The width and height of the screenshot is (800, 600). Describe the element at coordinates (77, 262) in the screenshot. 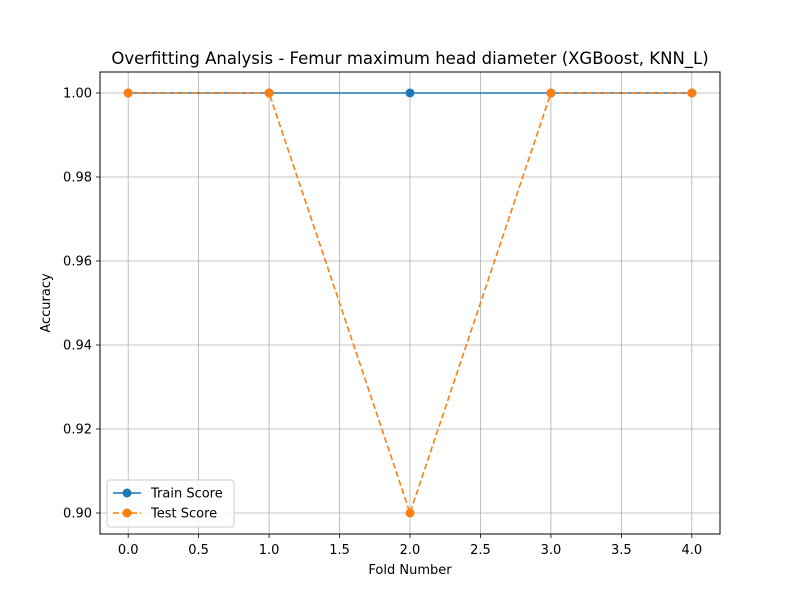

I see `y-tick-label: 0.96` at that location.